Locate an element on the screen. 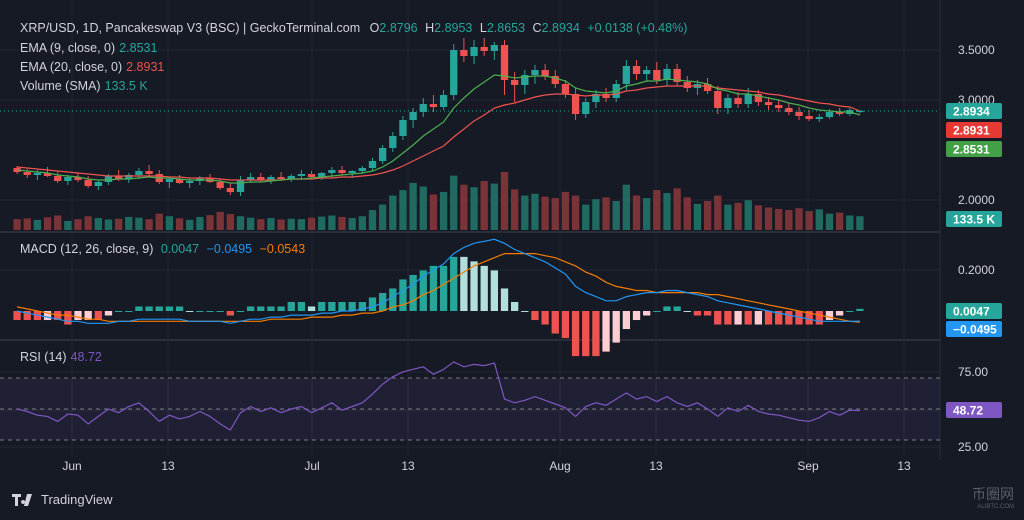 Image resolution: width=1024 pixels, height=520 pixels. rsi-tick: 75.00 is located at coordinates (973, 372).